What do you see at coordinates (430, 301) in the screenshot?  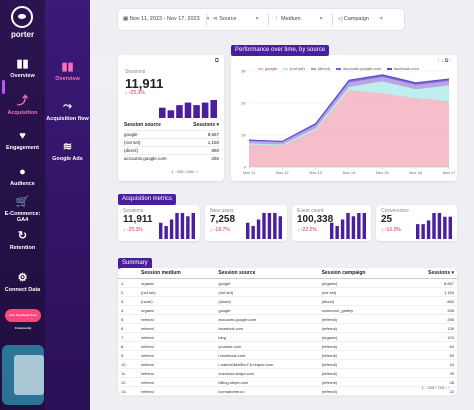 I see `sessions-cell: 860` at bounding box center [430, 301].